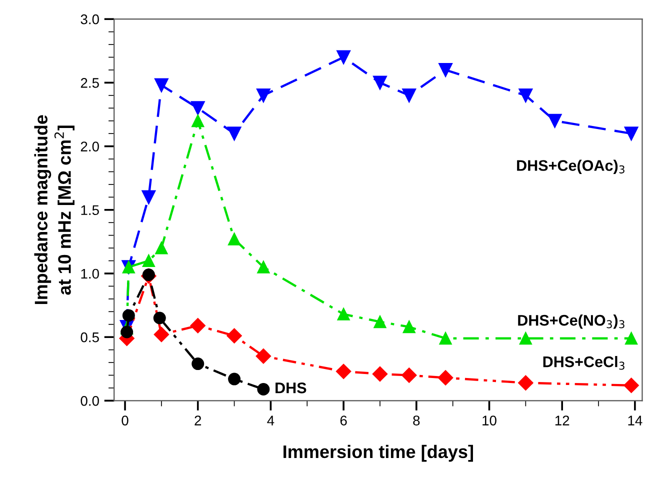 This screenshot has width=652, height=477. What do you see at coordinates (89, 147) in the screenshot?
I see `y-tick-label: 2.0` at bounding box center [89, 147].